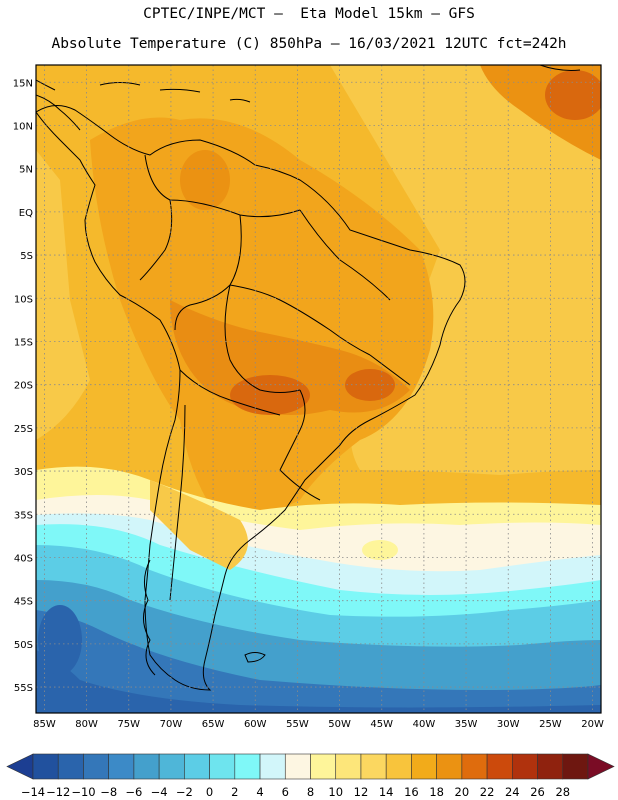 The image size is (618, 800). What do you see at coordinates (487, 792) in the screenshot?
I see `colorbar-label: 22` at bounding box center [487, 792].